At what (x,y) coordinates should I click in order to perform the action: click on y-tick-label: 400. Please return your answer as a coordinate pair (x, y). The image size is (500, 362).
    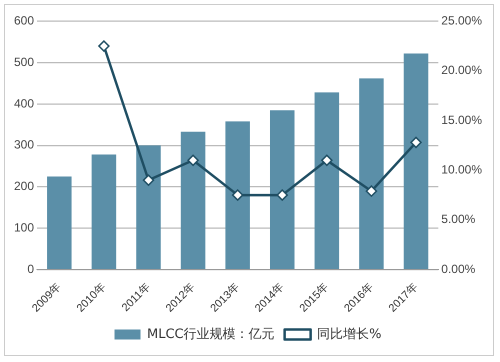
    Looking at the image, I should click on (24, 103).